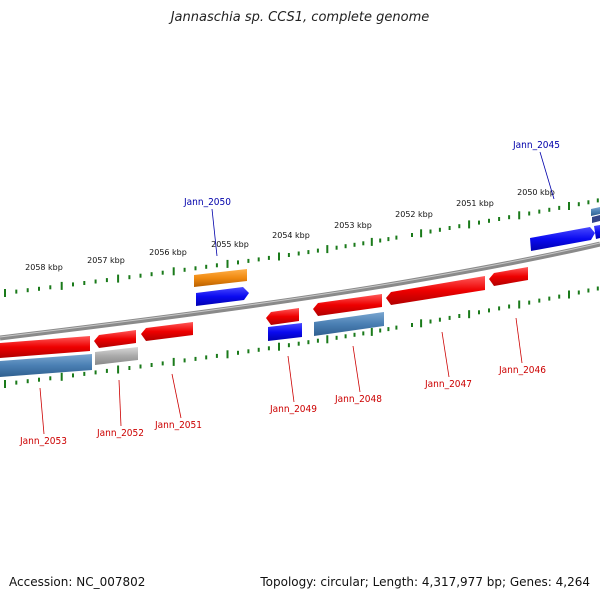 The height and width of the screenshot is (600, 600). I want to click on feature-box-edge-steel, so click(595, 211).